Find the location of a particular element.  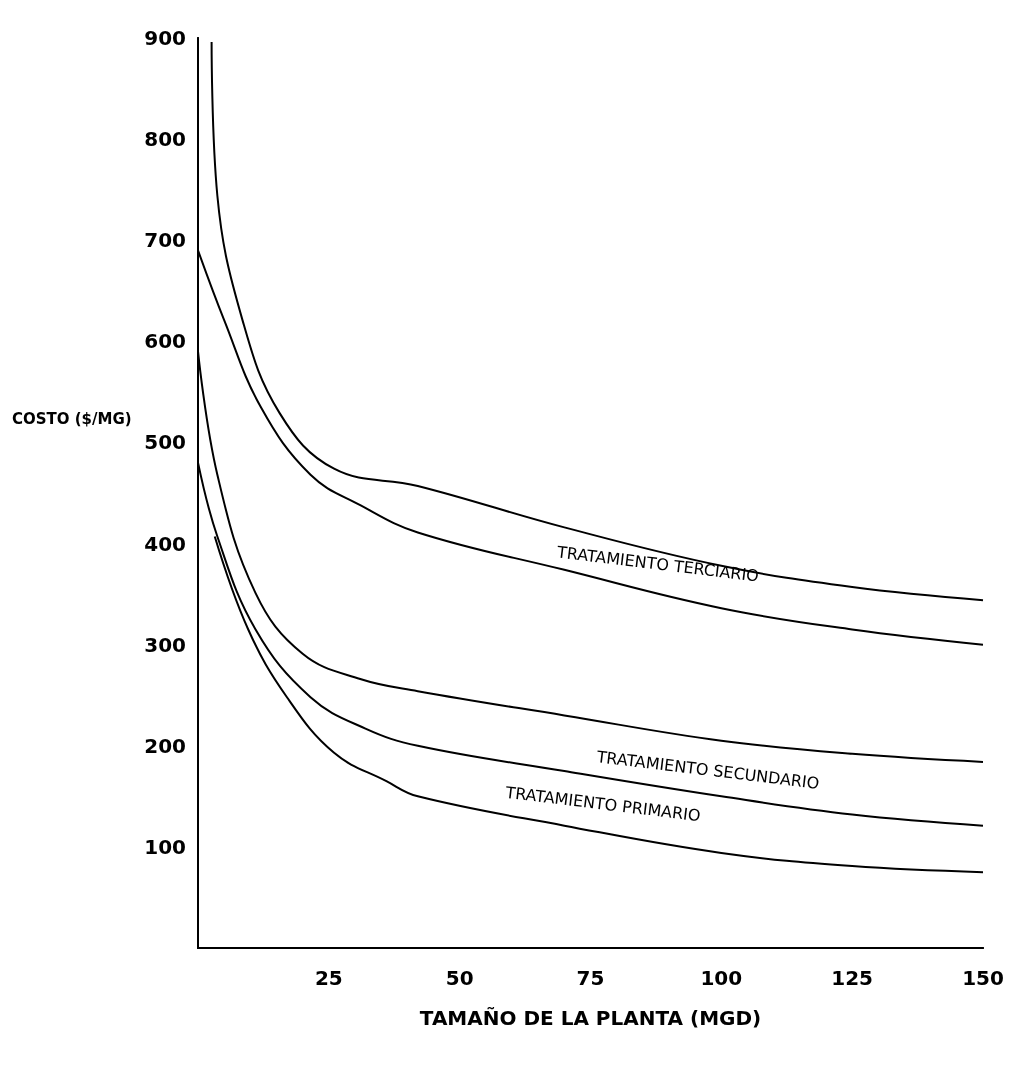

x-tick-label: 75 is located at coordinates (590, 978).